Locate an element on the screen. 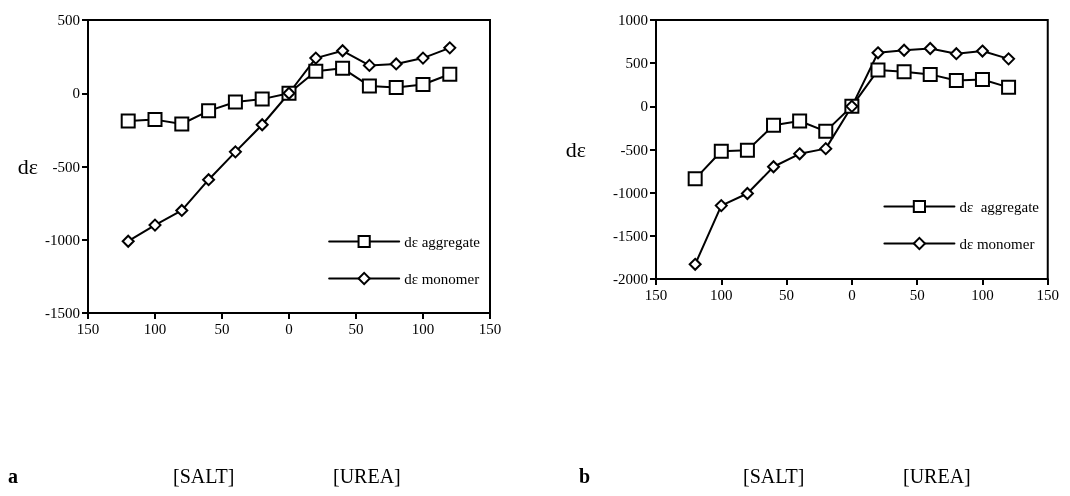 This screenshot has height=496, width=1070. y-tick-label: -2000 is located at coordinates (630, 279).